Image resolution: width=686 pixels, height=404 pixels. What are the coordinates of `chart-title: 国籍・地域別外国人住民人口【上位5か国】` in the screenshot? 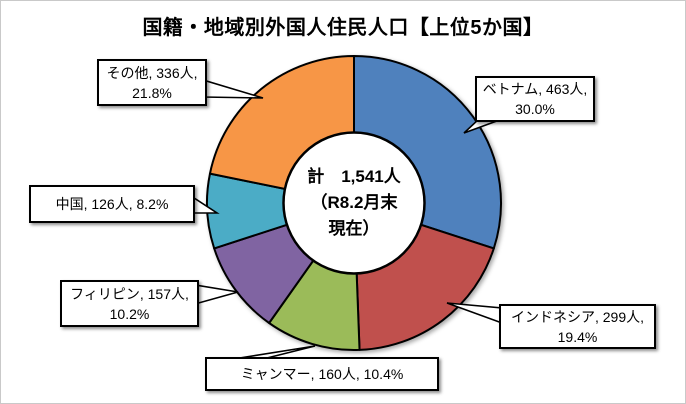 It's located at (343, 28).